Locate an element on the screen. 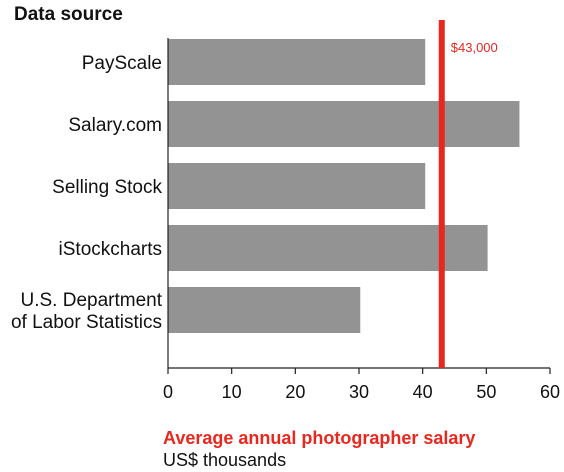  x-tick-label: 0 is located at coordinates (168, 392).